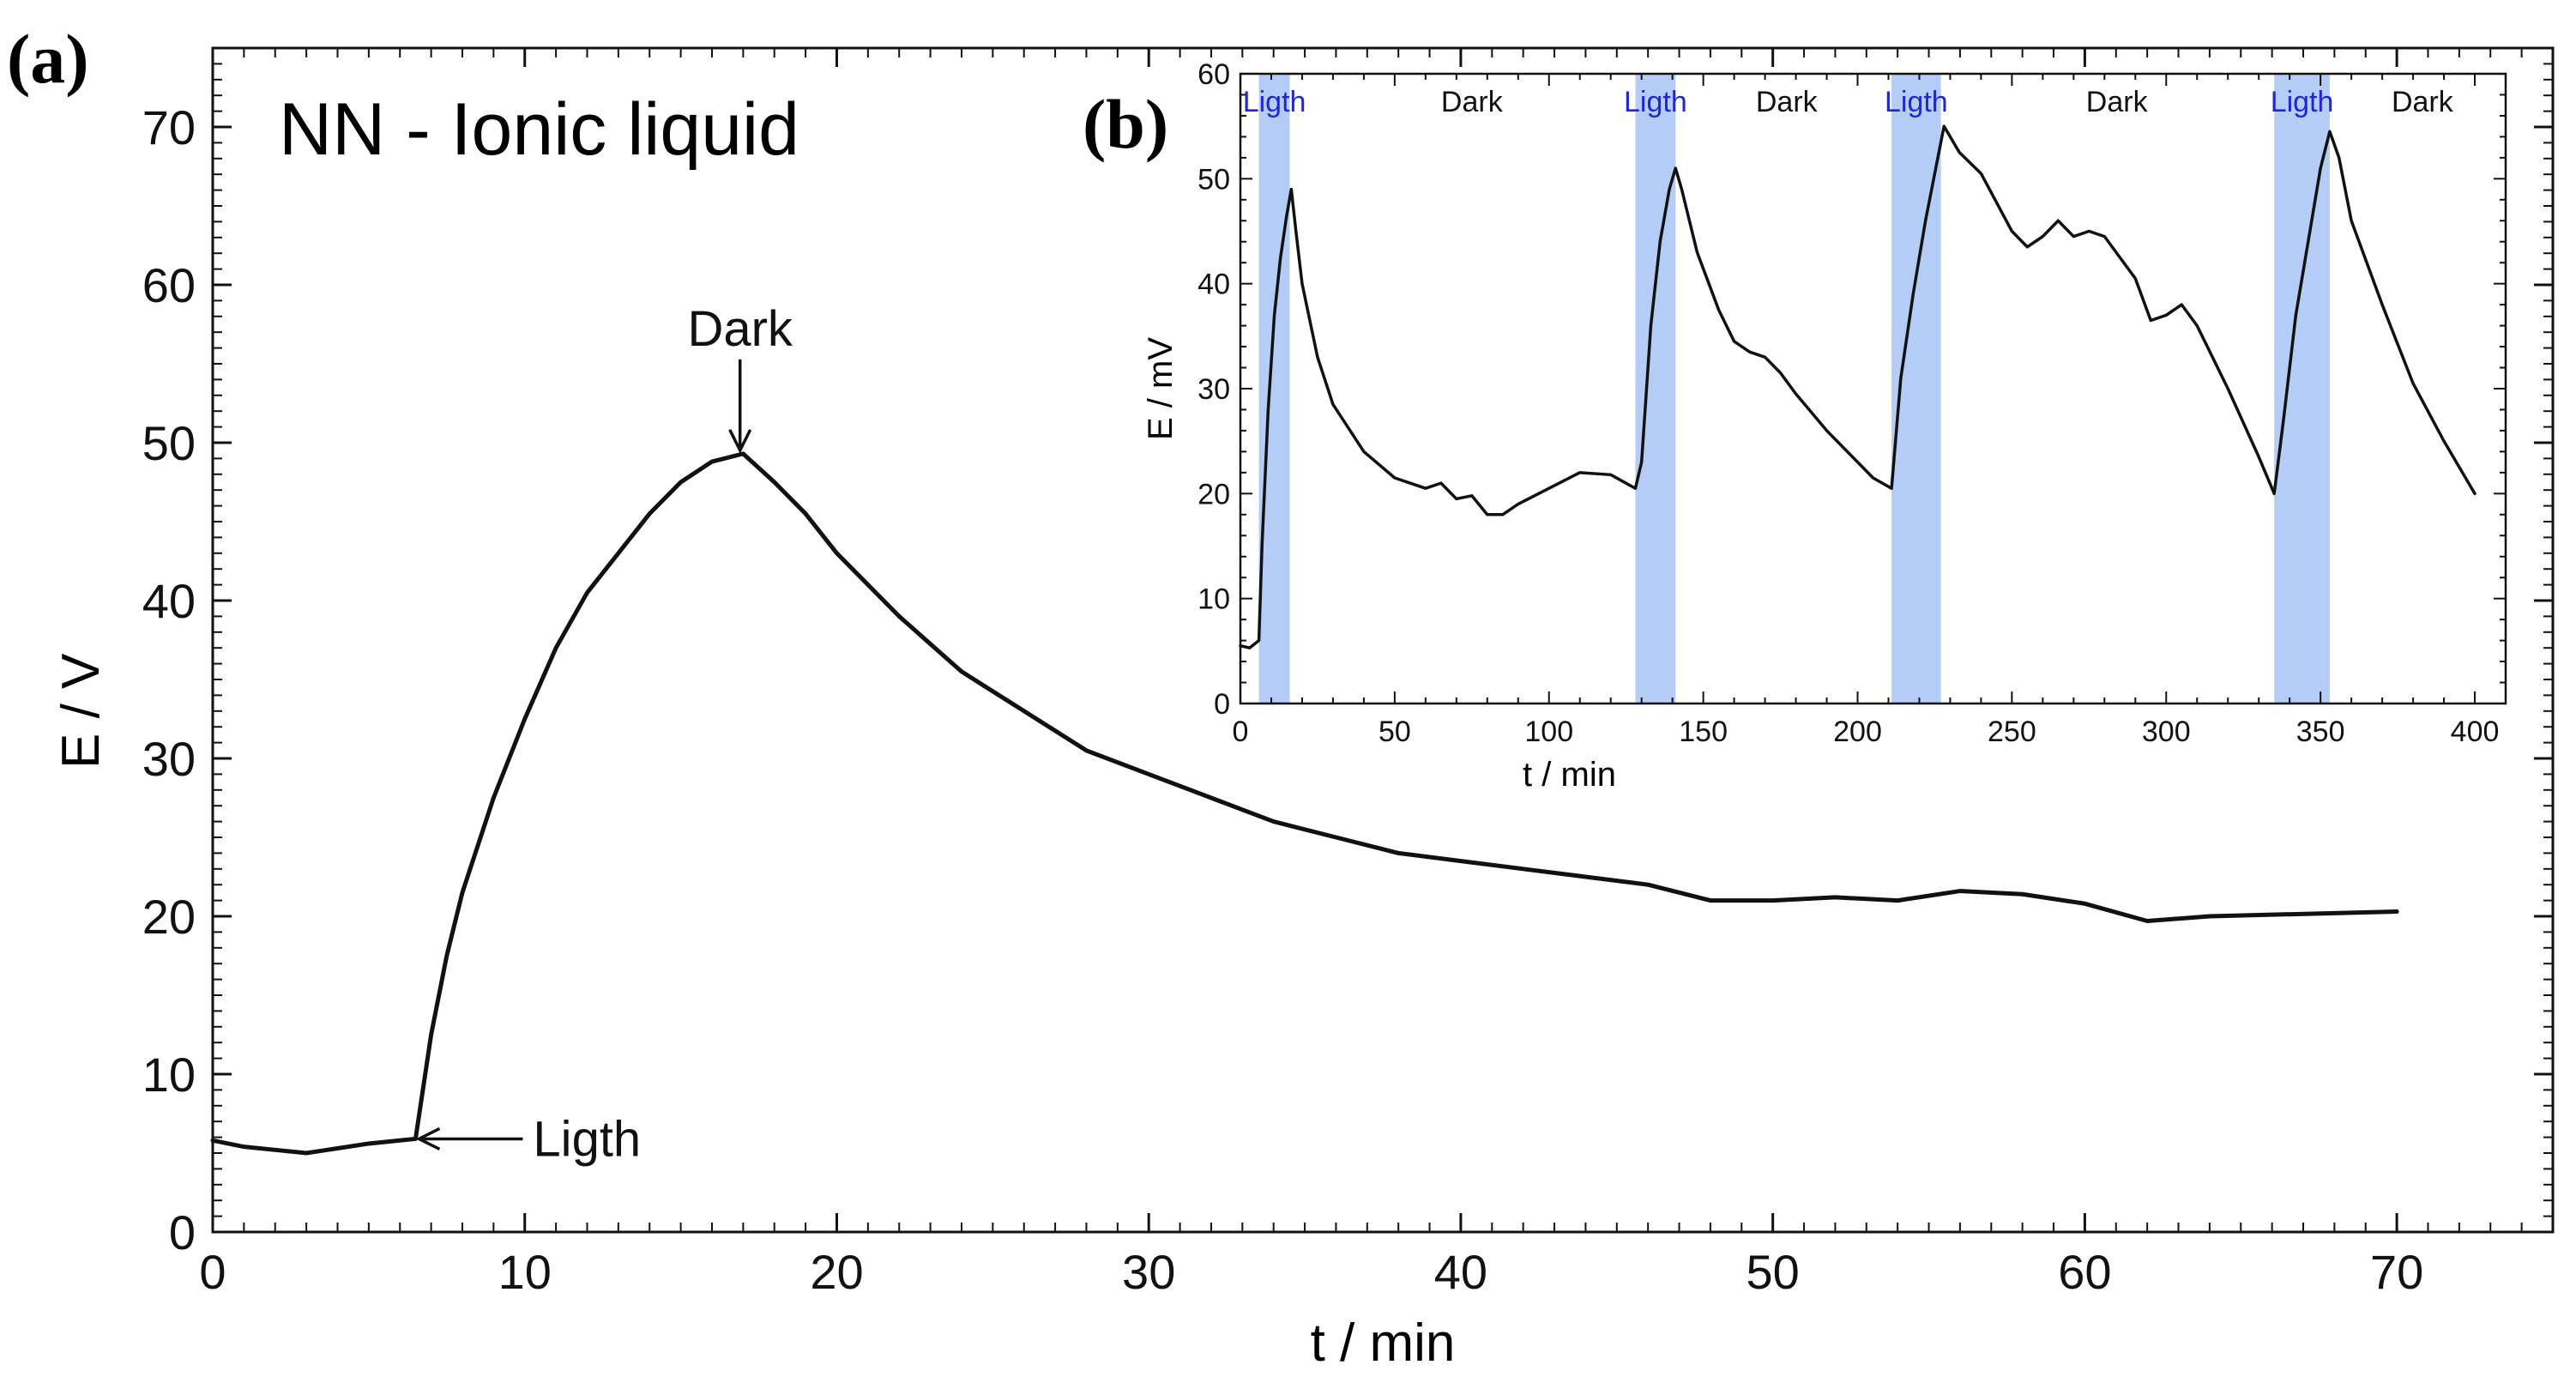 The width and height of the screenshot is (2576, 1395). Describe the element at coordinates (1848, 102) in the screenshot. I see `panel-b-region-labels: Ligth Ligth Ligth Ligth Dark Dark Dark Dark` at that location.